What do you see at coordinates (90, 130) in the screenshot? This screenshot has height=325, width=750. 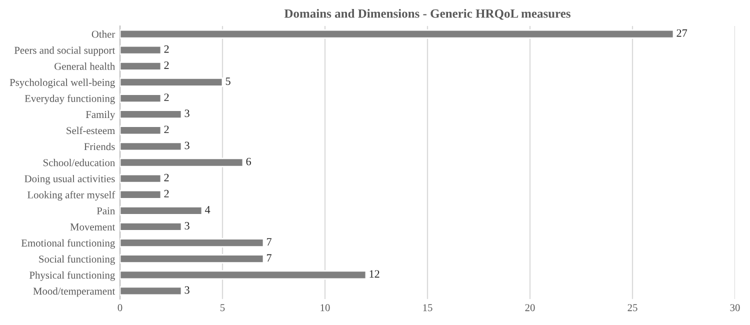 I see `y-tick-label: Self-esteem` at bounding box center [90, 130].